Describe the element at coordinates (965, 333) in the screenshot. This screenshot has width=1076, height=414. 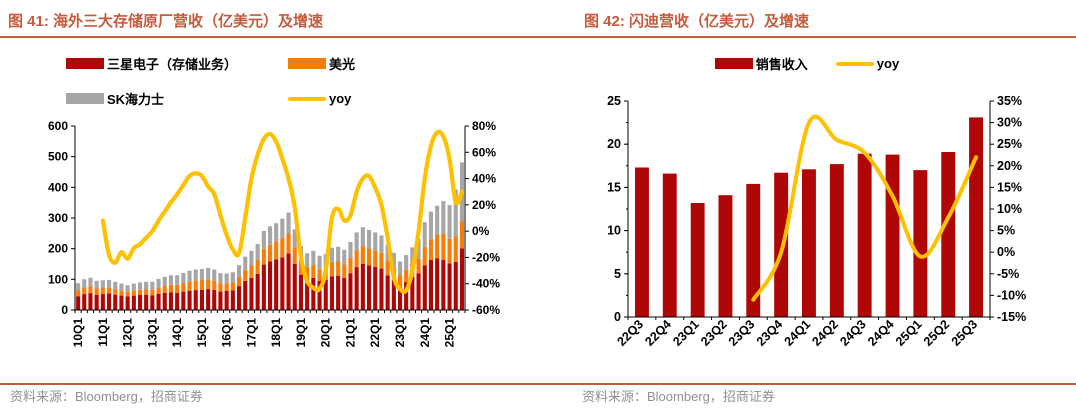
I see `svg-text: 25Q3` at that location.